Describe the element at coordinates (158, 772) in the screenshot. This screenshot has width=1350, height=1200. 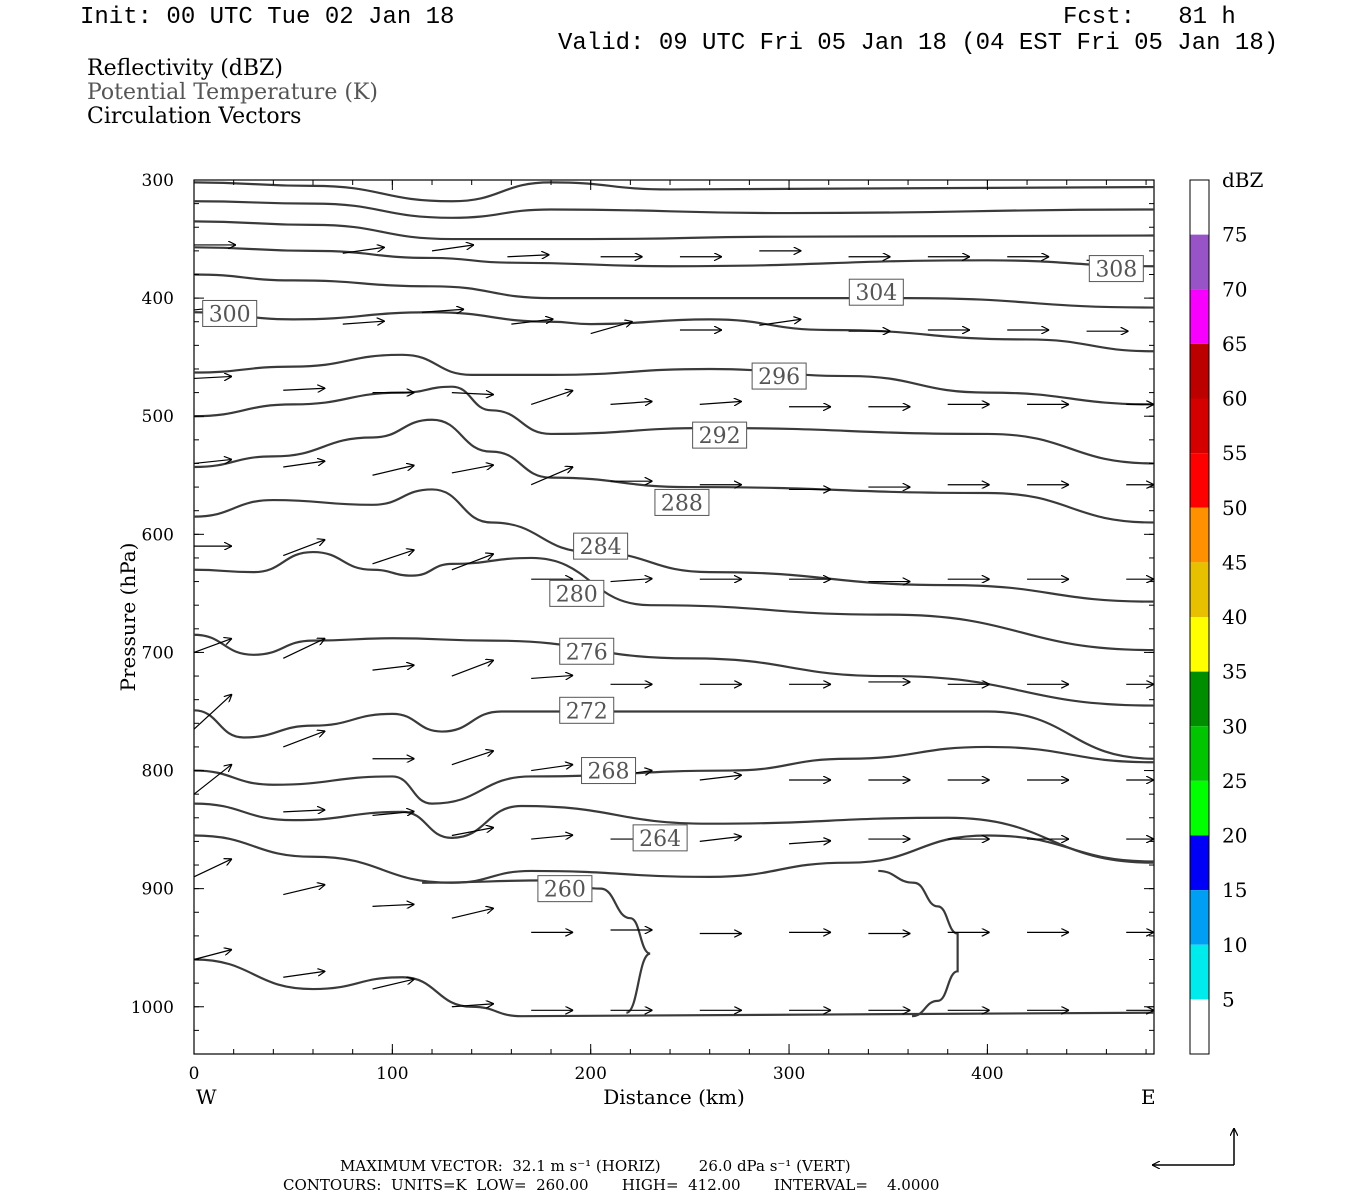
I see `y-tick-label: 800` at that location.